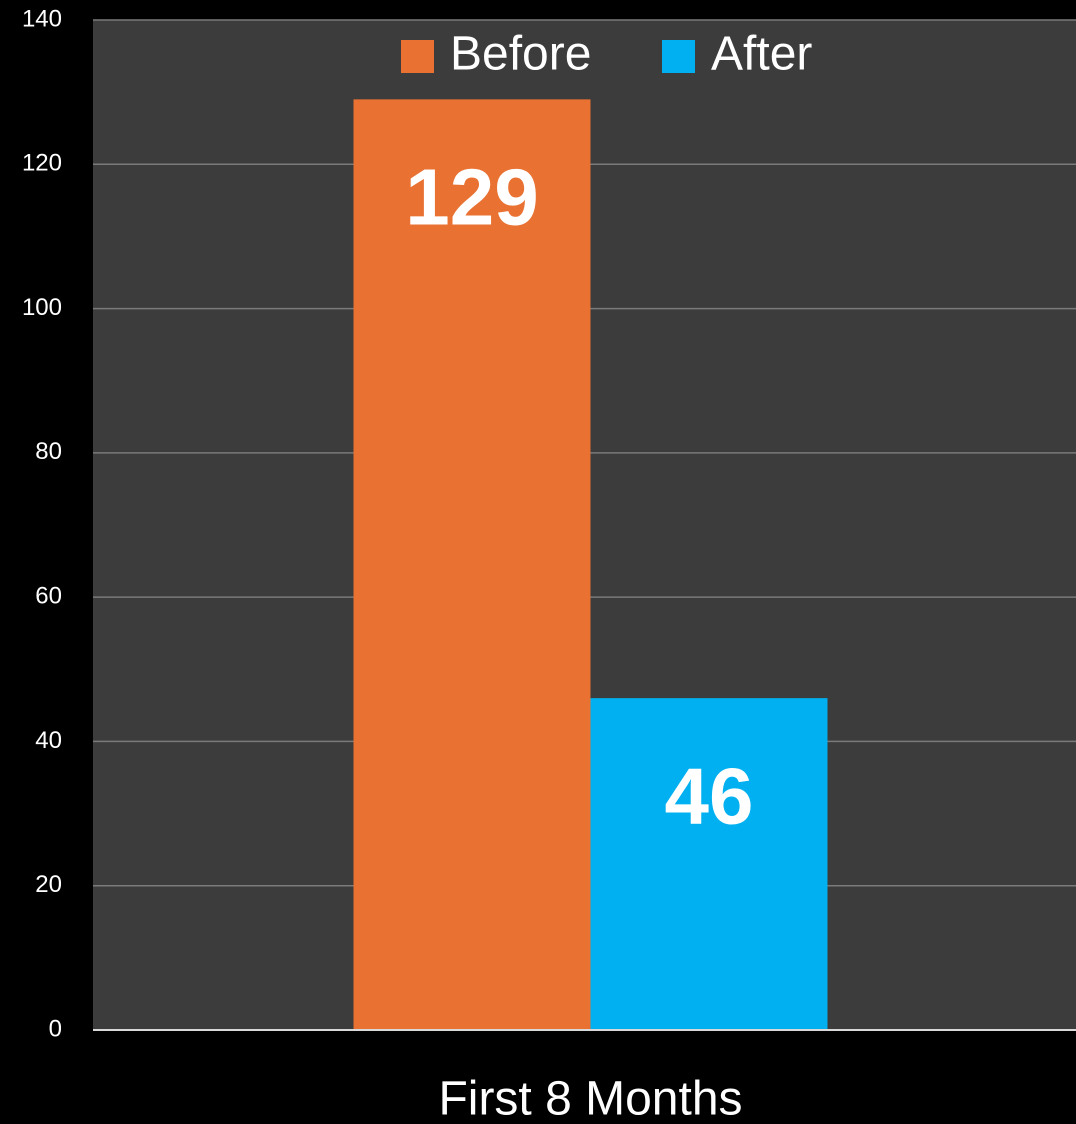 This screenshot has width=1076, height=1124. What do you see at coordinates (42, 163) in the screenshot?
I see `y-tick-label: 120` at bounding box center [42, 163].